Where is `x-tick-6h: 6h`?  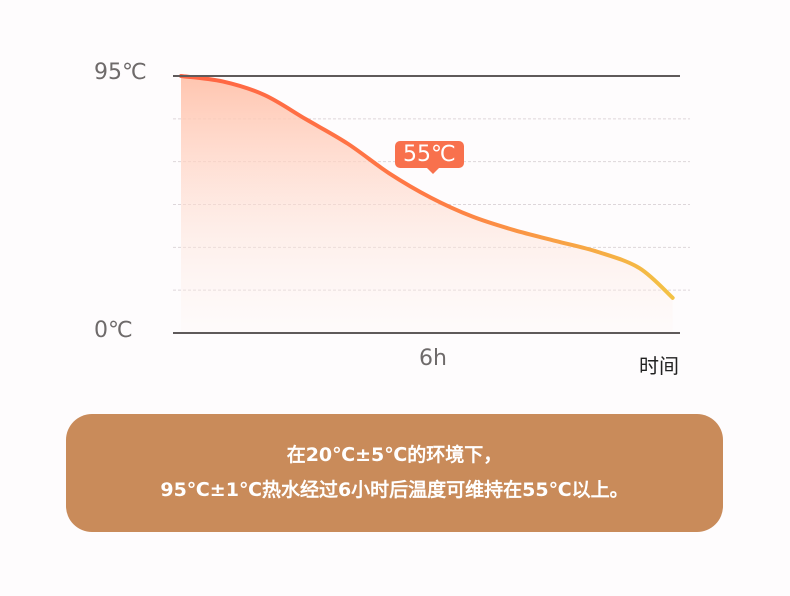
x-tick-6h: 6h is located at coordinates (433, 358).